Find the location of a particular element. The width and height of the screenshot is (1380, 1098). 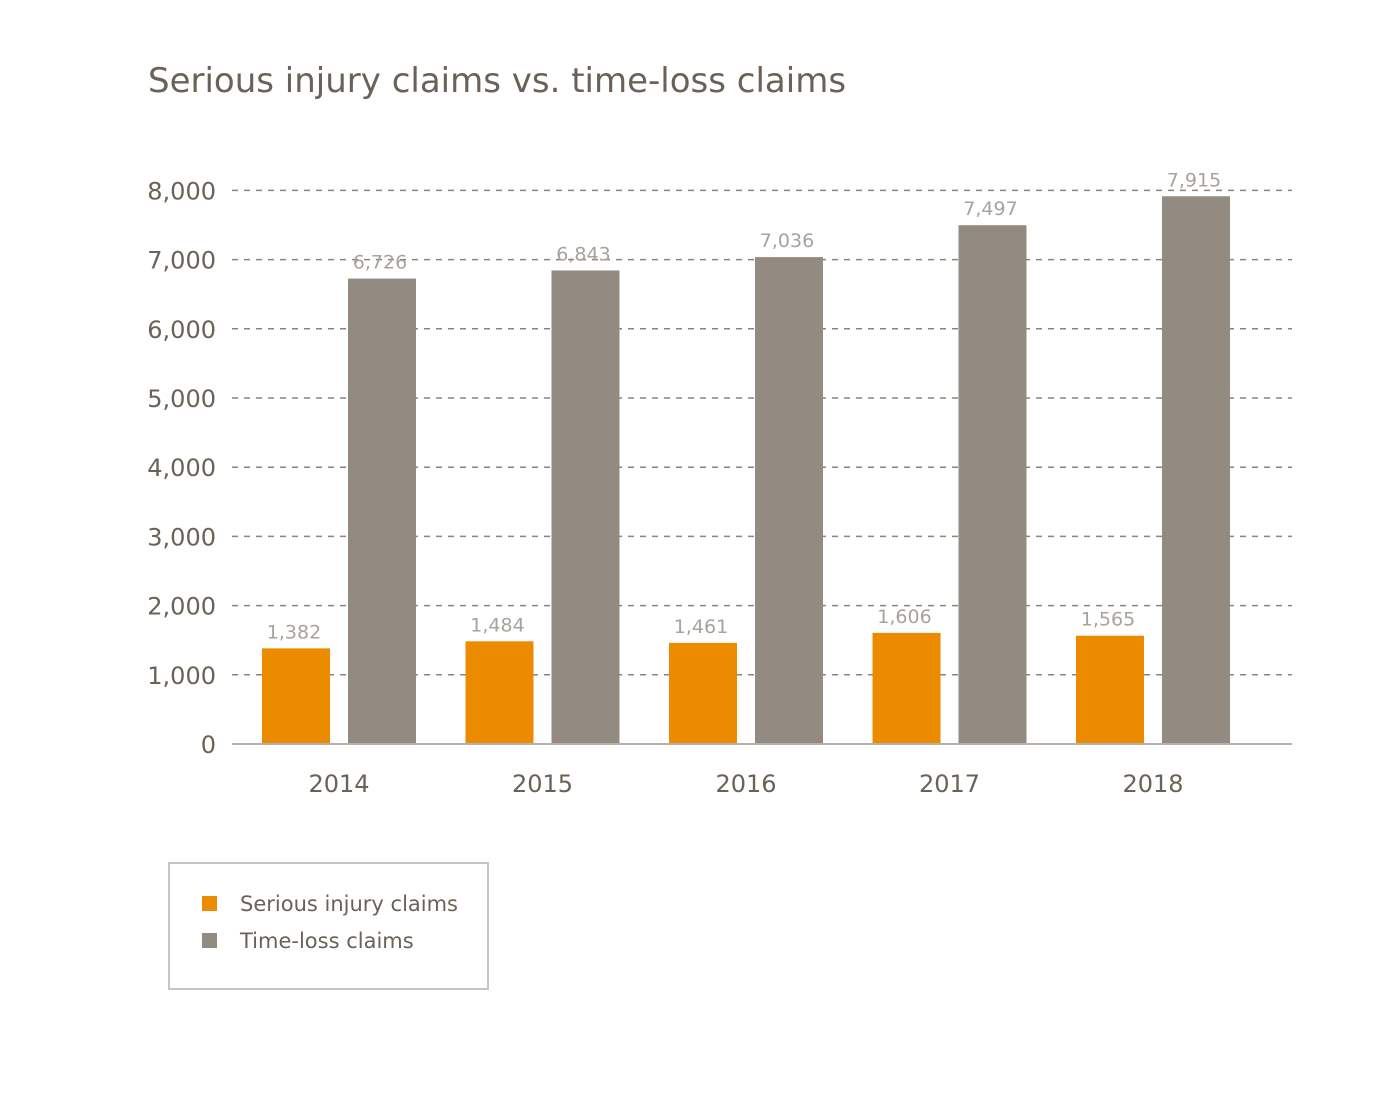

legend-label: Serious injury claims is located at coordinates (349, 904).